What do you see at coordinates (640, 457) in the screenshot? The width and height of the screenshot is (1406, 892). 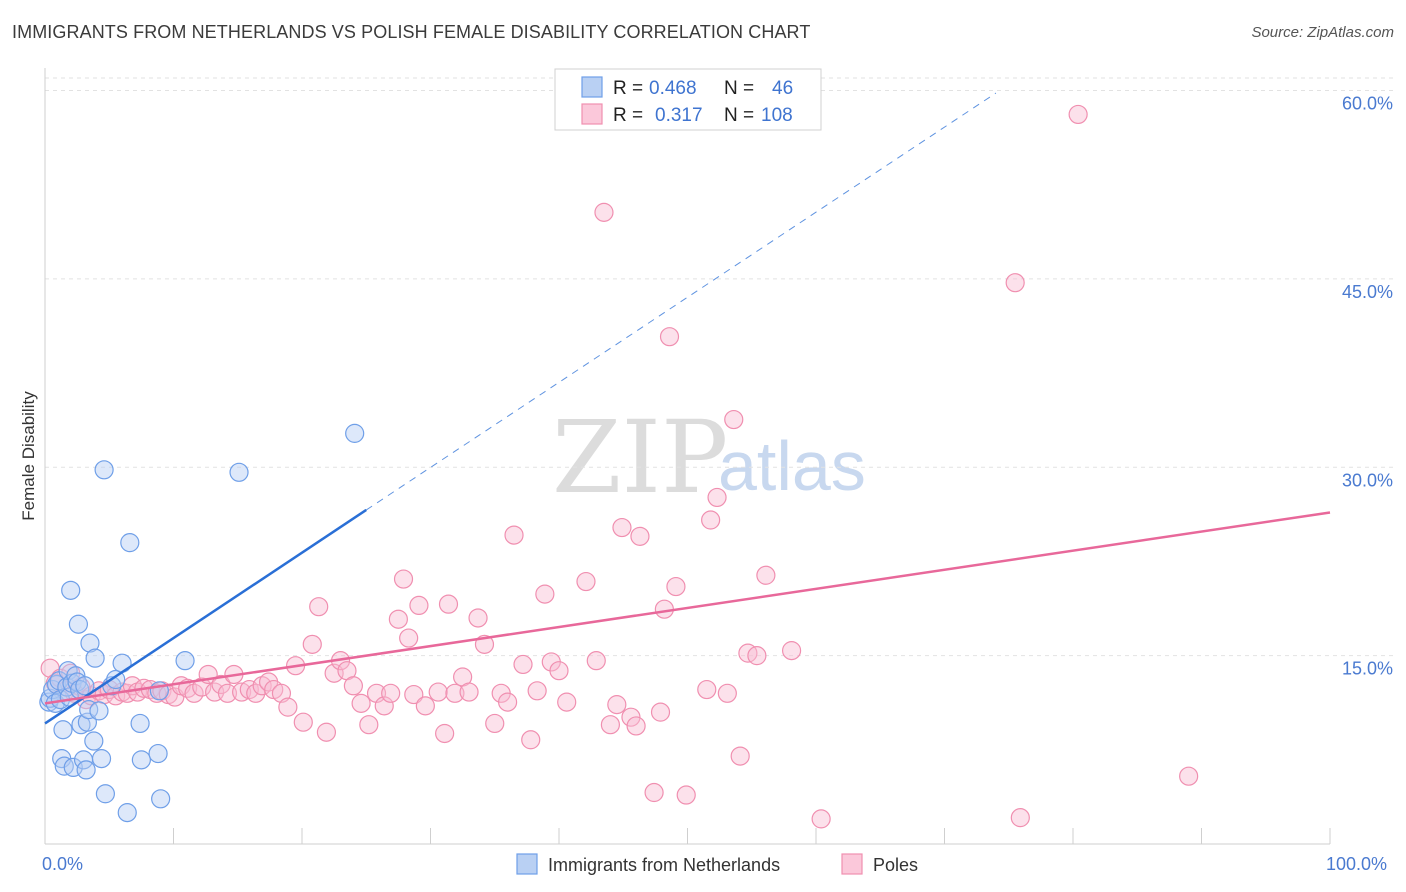 I see `watermark-zip: ZIP` at bounding box center [640, 457].